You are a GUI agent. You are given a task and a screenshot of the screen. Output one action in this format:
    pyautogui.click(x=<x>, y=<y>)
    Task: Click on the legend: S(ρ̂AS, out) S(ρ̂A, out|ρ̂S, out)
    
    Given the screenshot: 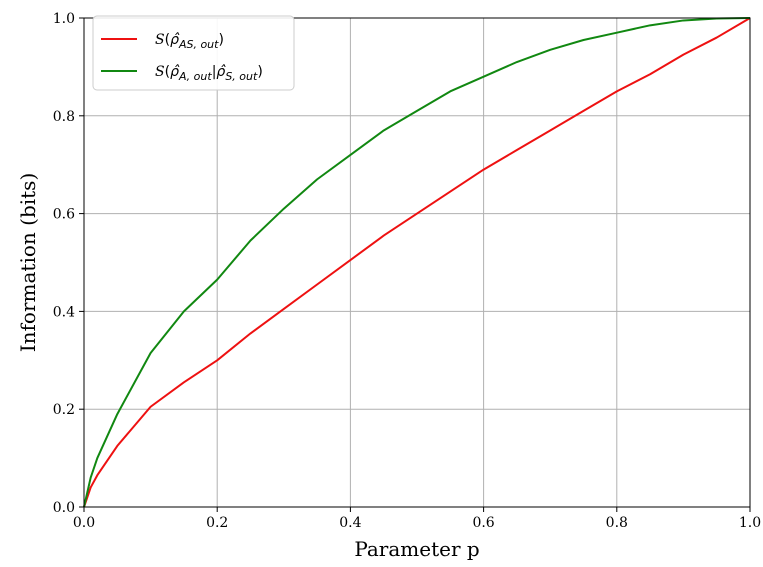 What is the action you would take?
    pyautogui.click(x=193, y=53)
    